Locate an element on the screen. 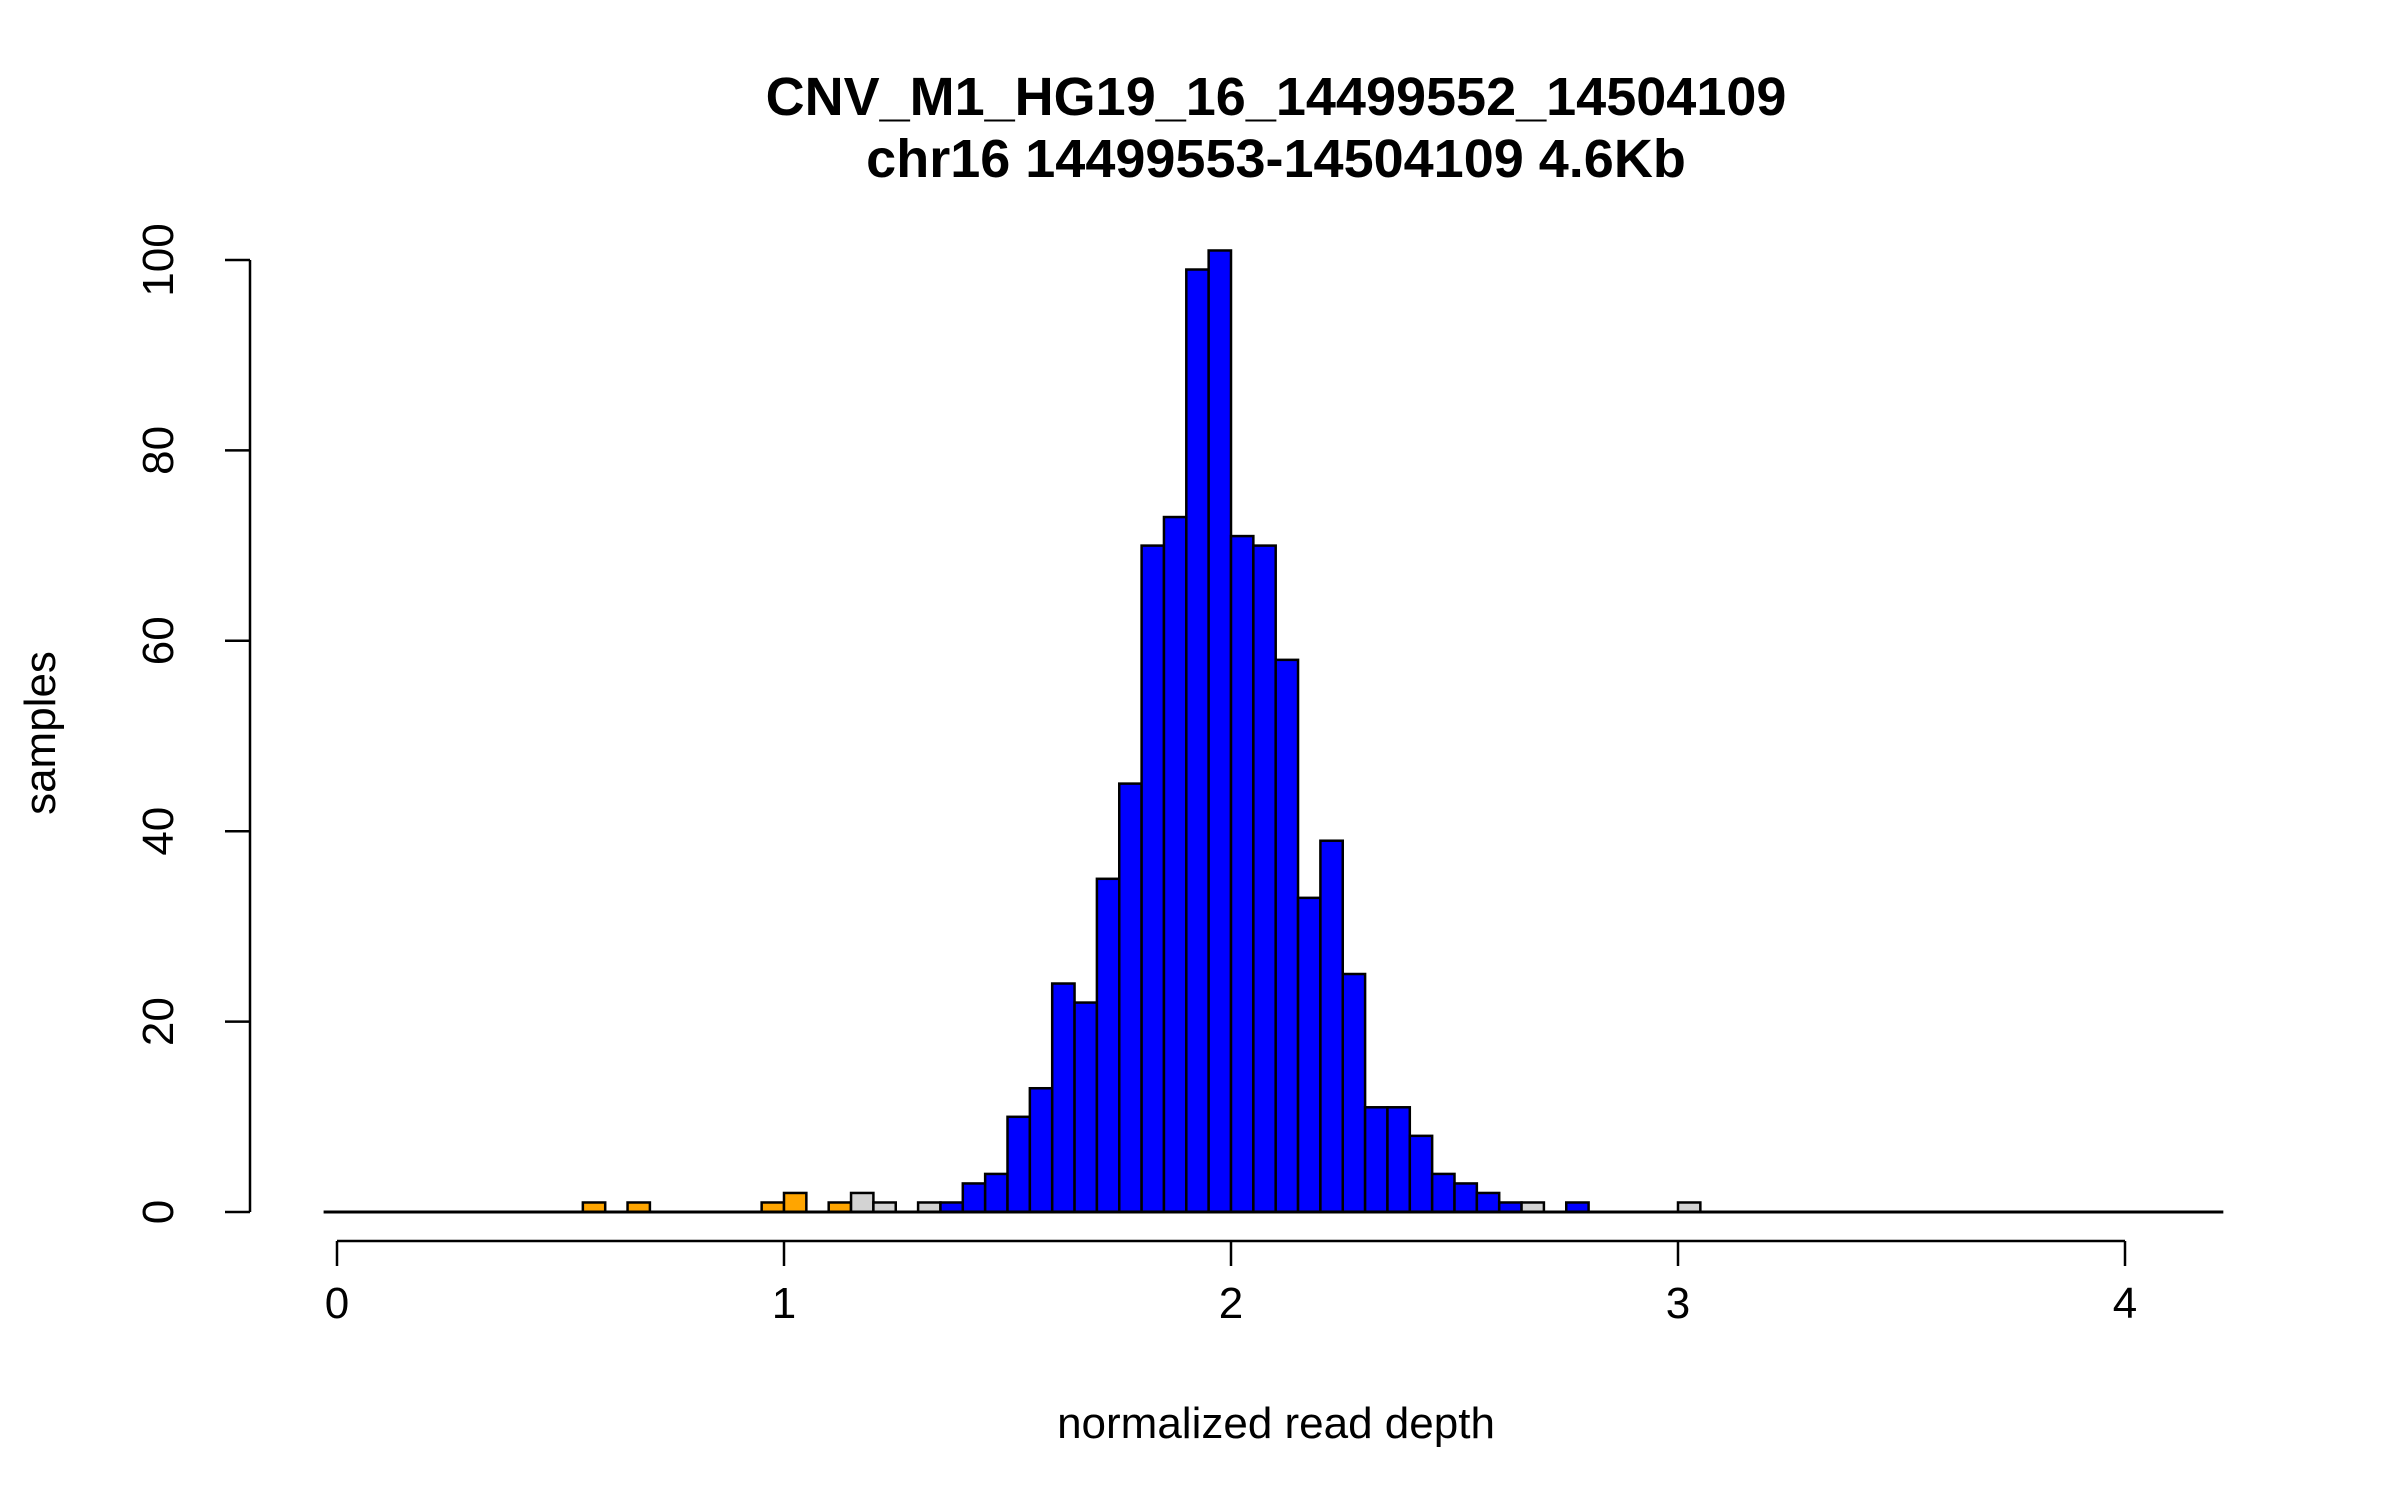  y-tick-label-1: 20 is located at coordinates (158, 1021).